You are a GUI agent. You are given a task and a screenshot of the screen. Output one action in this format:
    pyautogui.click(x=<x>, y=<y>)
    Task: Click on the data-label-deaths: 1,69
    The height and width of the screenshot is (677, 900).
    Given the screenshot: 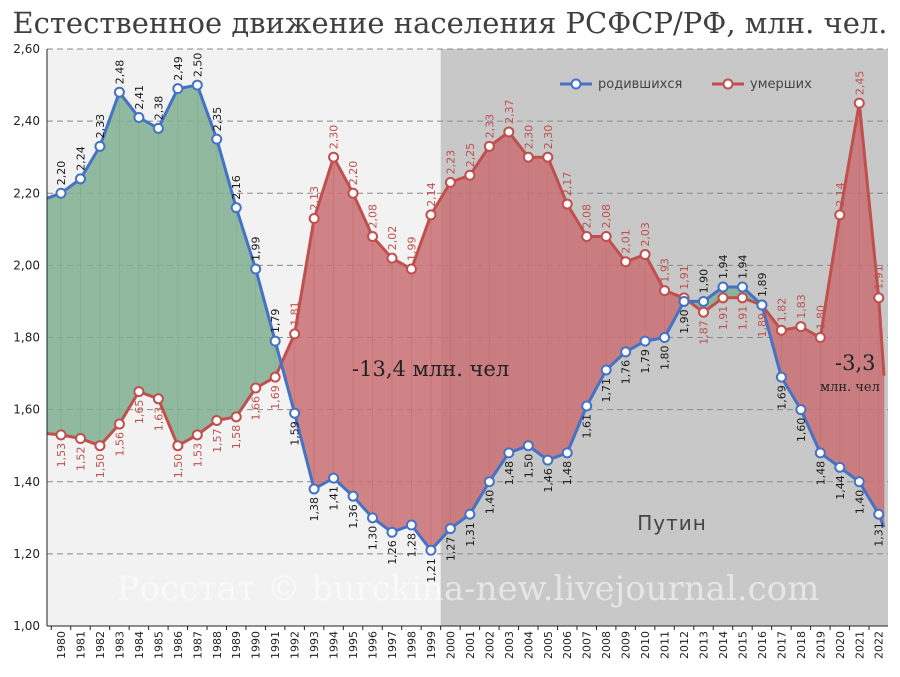 What is the action you would take?
    pyautogui.click(x=275, y=397)
    